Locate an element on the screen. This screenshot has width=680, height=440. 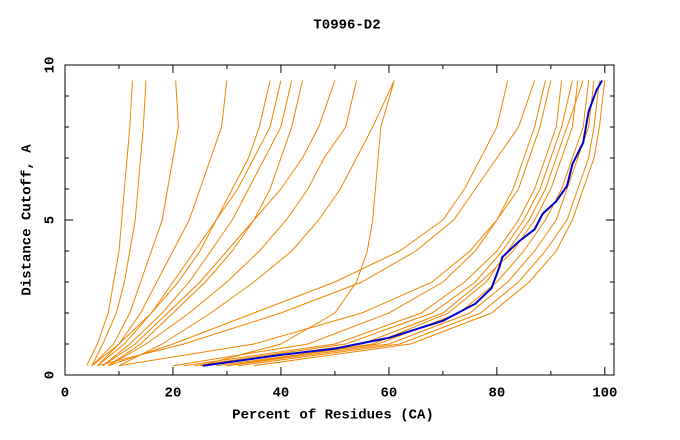
chart-title: T0996-D2 is located at coordinates (346, 26).